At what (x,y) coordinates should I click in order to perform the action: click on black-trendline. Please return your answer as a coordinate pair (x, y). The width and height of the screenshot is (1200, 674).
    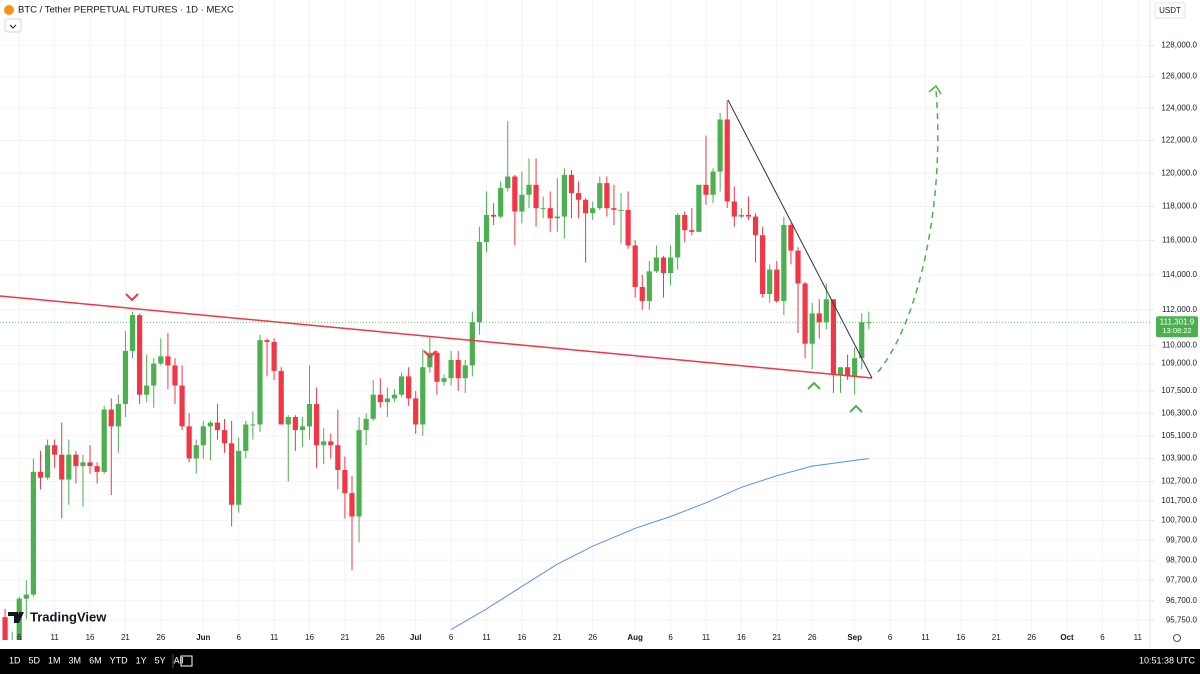
    Looking at the image, I should click on (800, 239).